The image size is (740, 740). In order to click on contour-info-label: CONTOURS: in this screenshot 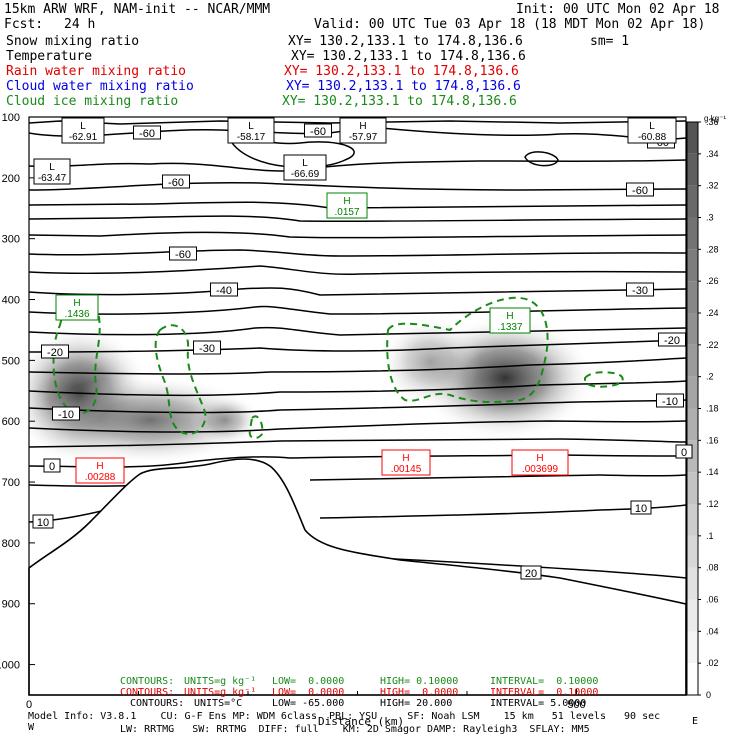, I will do `click(147, 681)`.